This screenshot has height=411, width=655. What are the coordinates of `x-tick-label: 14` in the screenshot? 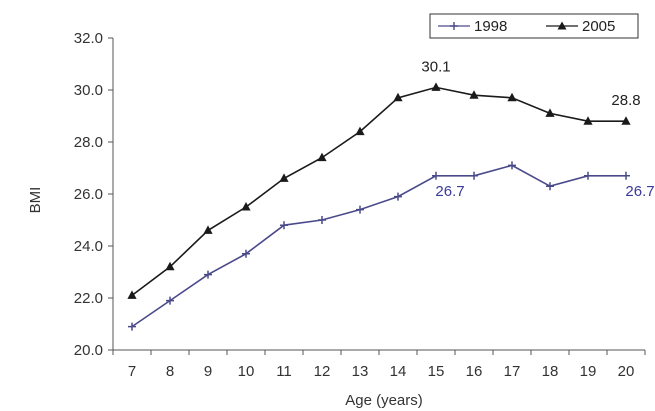 It's located at (398, 371).